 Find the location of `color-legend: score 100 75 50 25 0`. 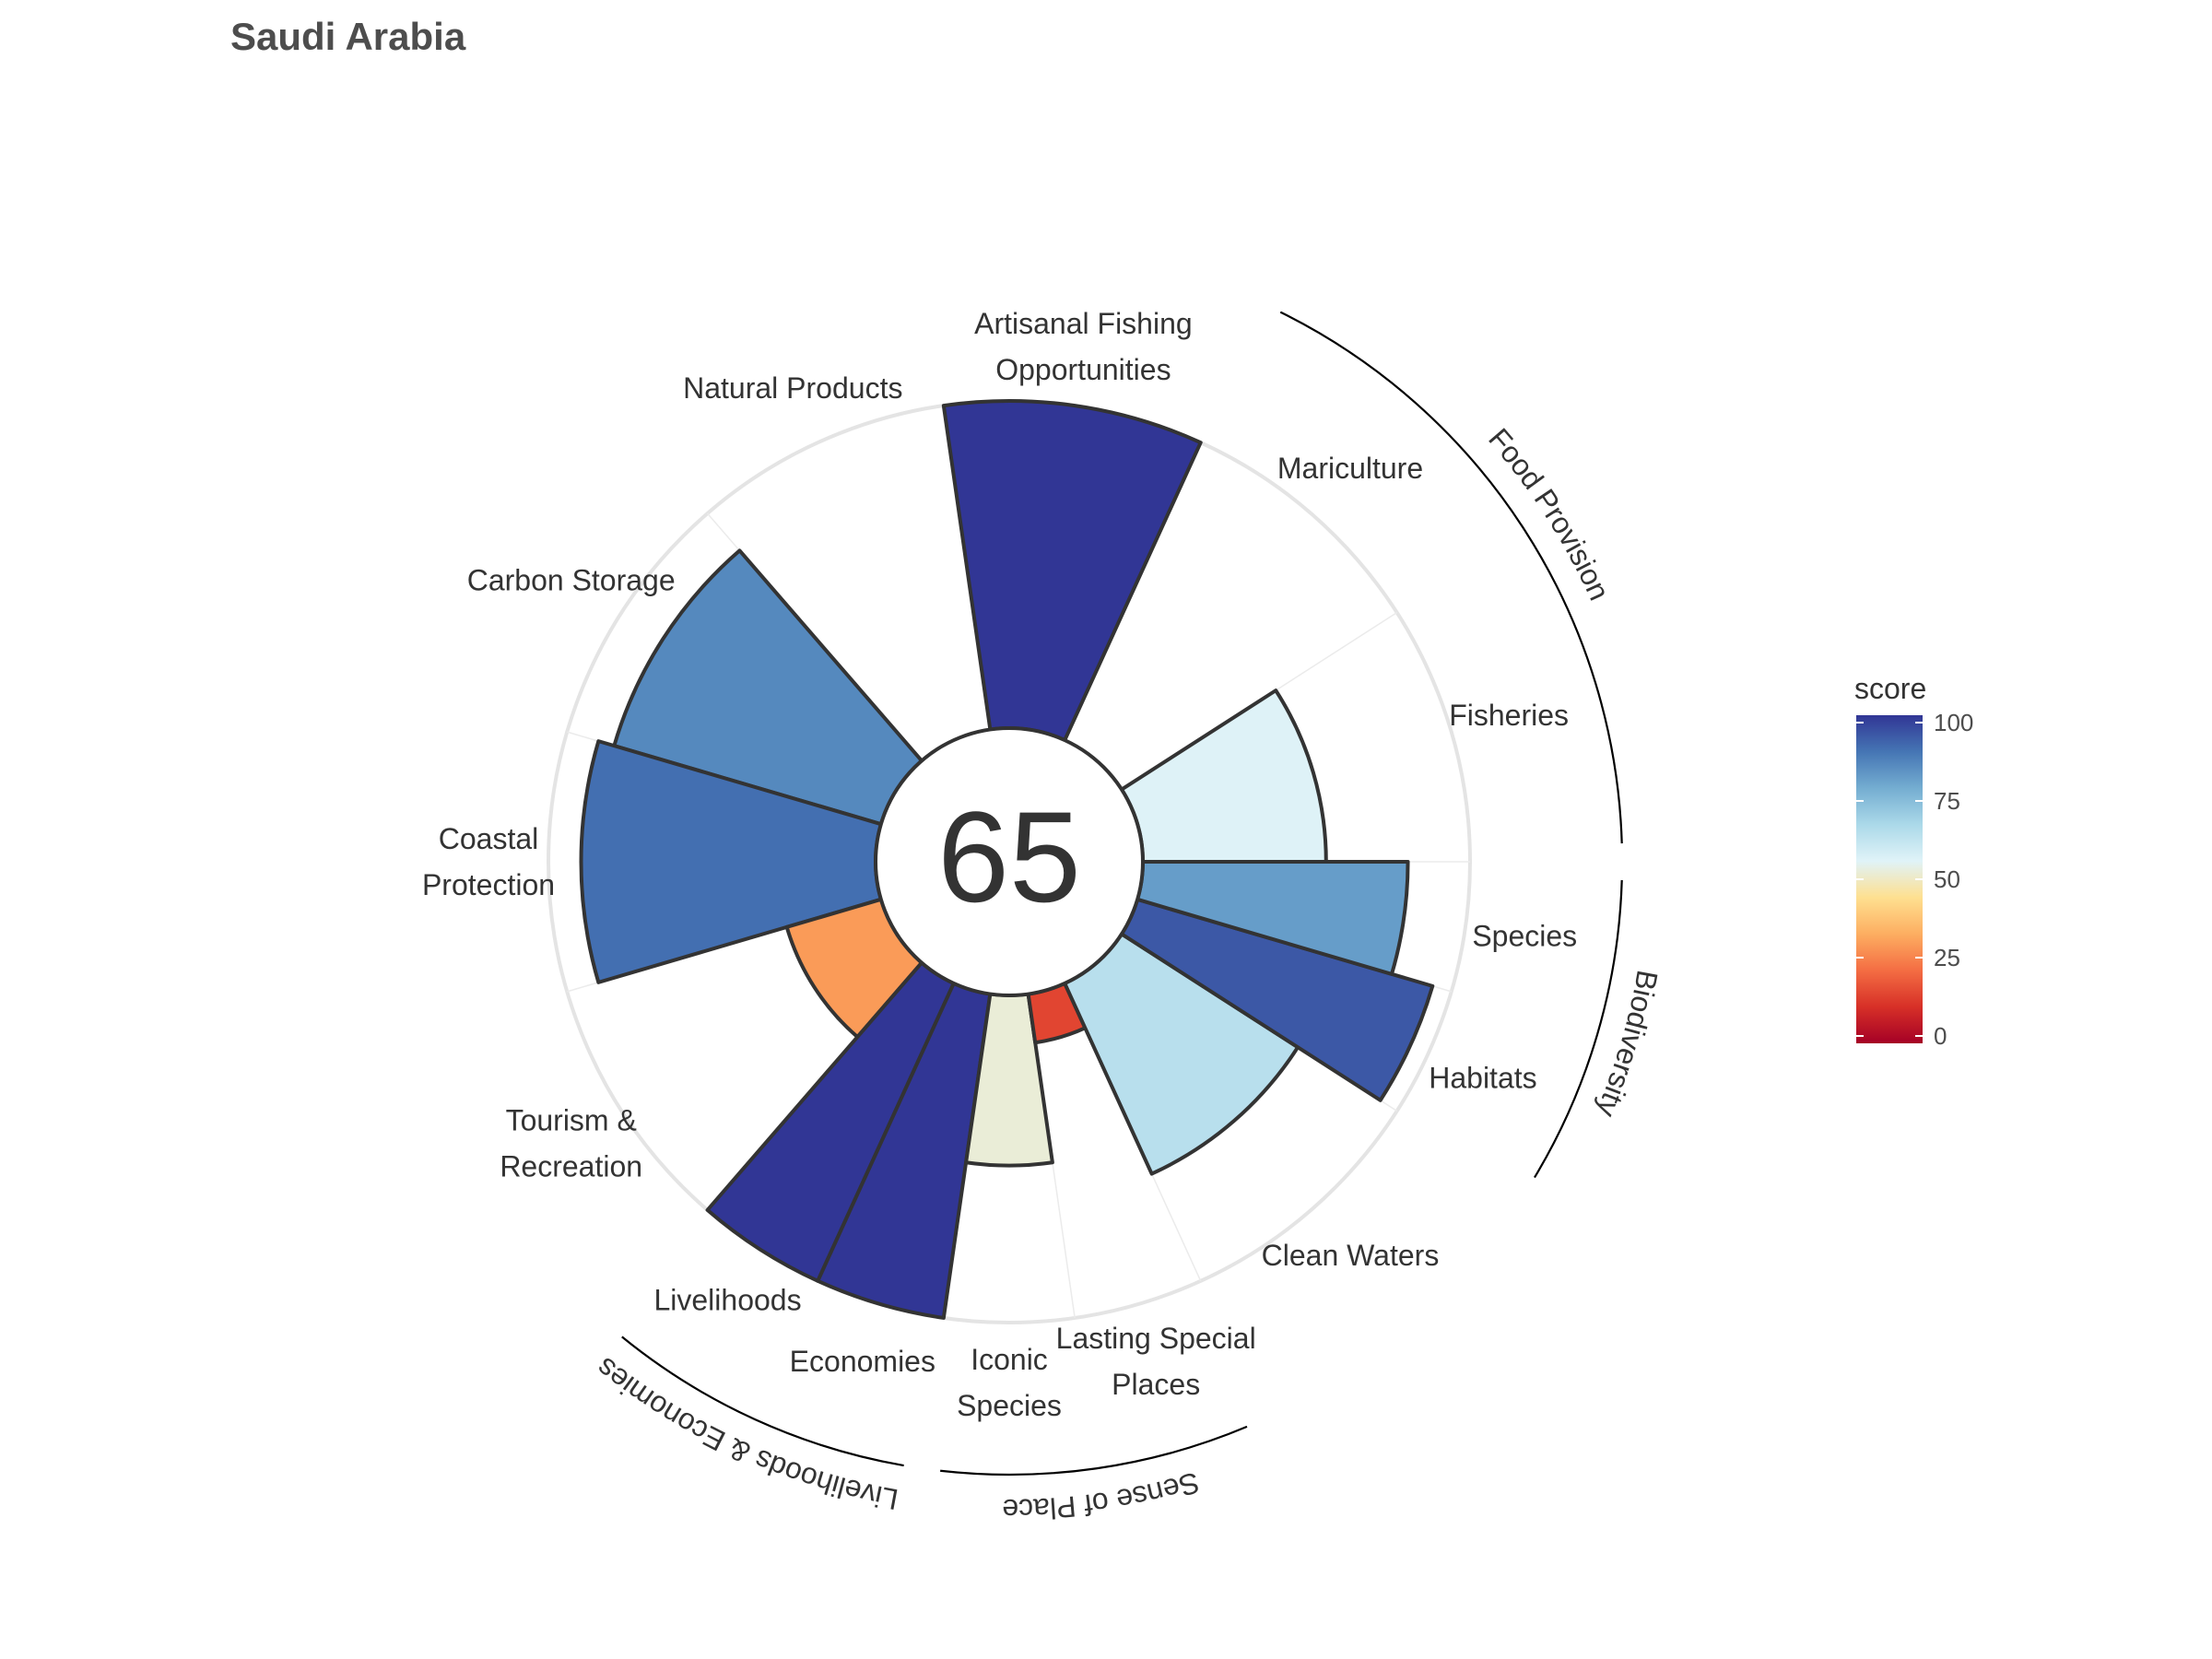

color-legend: score 100 75 50 25 0 is located at coordinates (1913, 861).